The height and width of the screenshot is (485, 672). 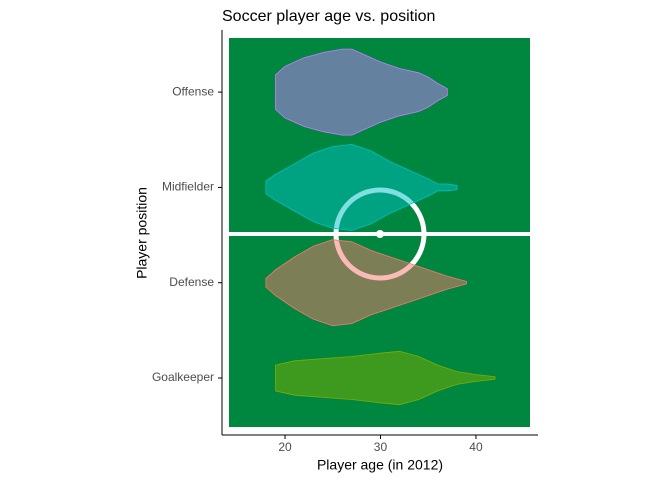 I want to click on y-axis-label: Player position, so click(x=142, y=233).